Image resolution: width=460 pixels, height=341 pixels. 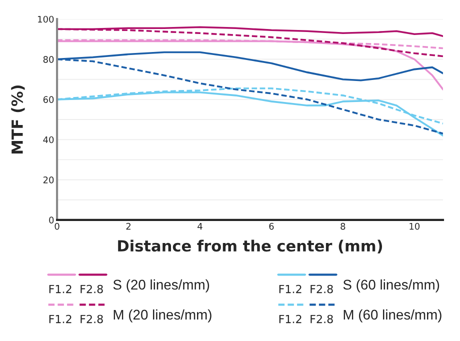 What do you see at coordinates (415, 226) in the screenshot?
I see `x-tick-label: 10` at bounding box center [415, 226].